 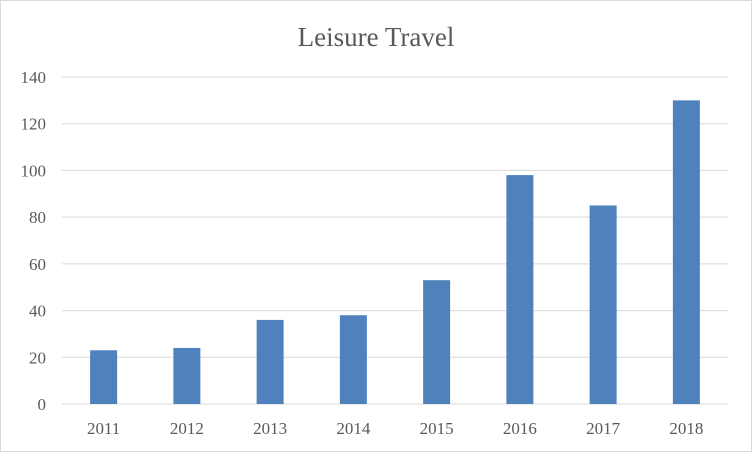 I want to click on chart-title: Leisure Travel, so click(x=376, y=37).